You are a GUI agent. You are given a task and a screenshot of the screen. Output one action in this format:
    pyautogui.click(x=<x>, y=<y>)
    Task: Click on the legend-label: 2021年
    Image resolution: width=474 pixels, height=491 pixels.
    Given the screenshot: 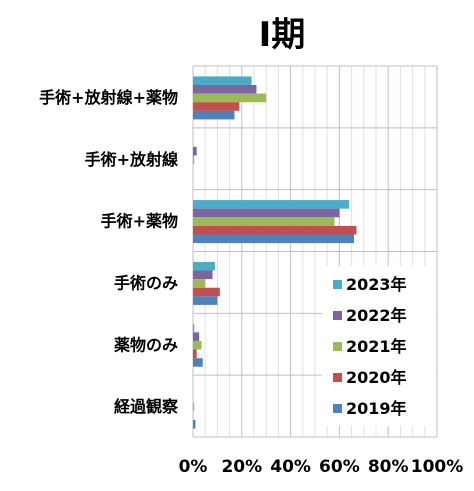 What is the action you would take?
    pyautogui.click(x=376, y=346)
    